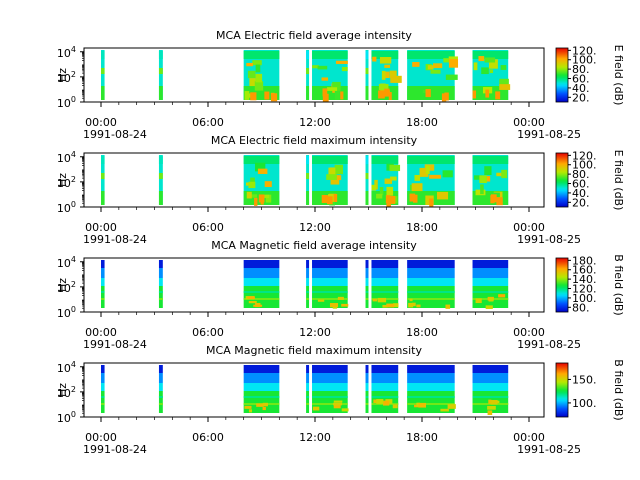 The image size is (640, 480). What do you see at coordinates (590, 285) in the screenshot?
I see `colorbar: 80.100.120.140.160.180. B field (dB)` at bounding box center [590, 285].